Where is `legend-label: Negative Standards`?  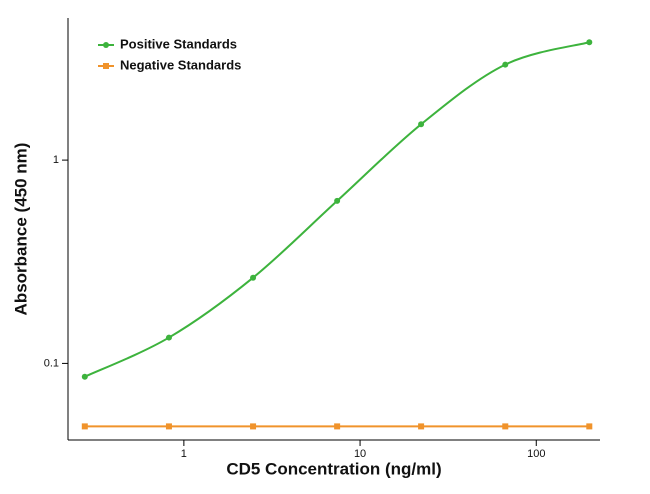
legend-label: Negative Standards is located at coordinates (180, 64).